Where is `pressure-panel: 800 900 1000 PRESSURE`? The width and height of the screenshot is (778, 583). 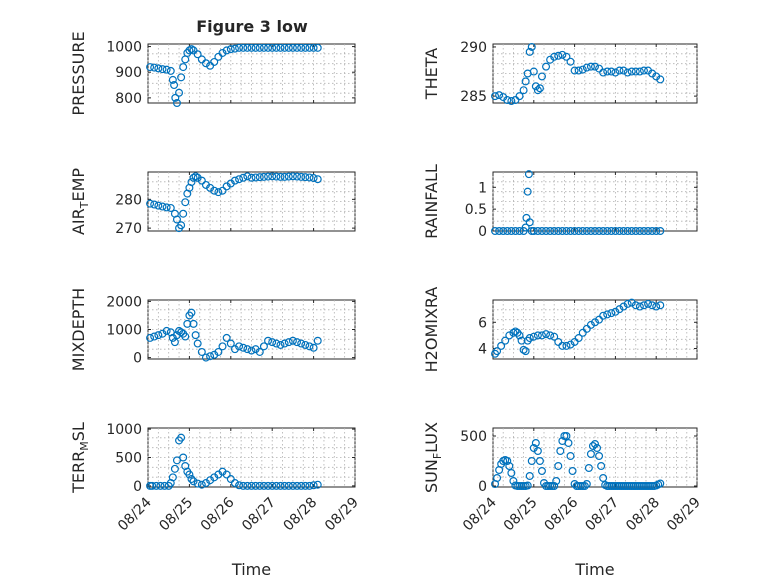
pressure-panel: 800 900 1000 PRESSURE is located at coordinates (212, 73).